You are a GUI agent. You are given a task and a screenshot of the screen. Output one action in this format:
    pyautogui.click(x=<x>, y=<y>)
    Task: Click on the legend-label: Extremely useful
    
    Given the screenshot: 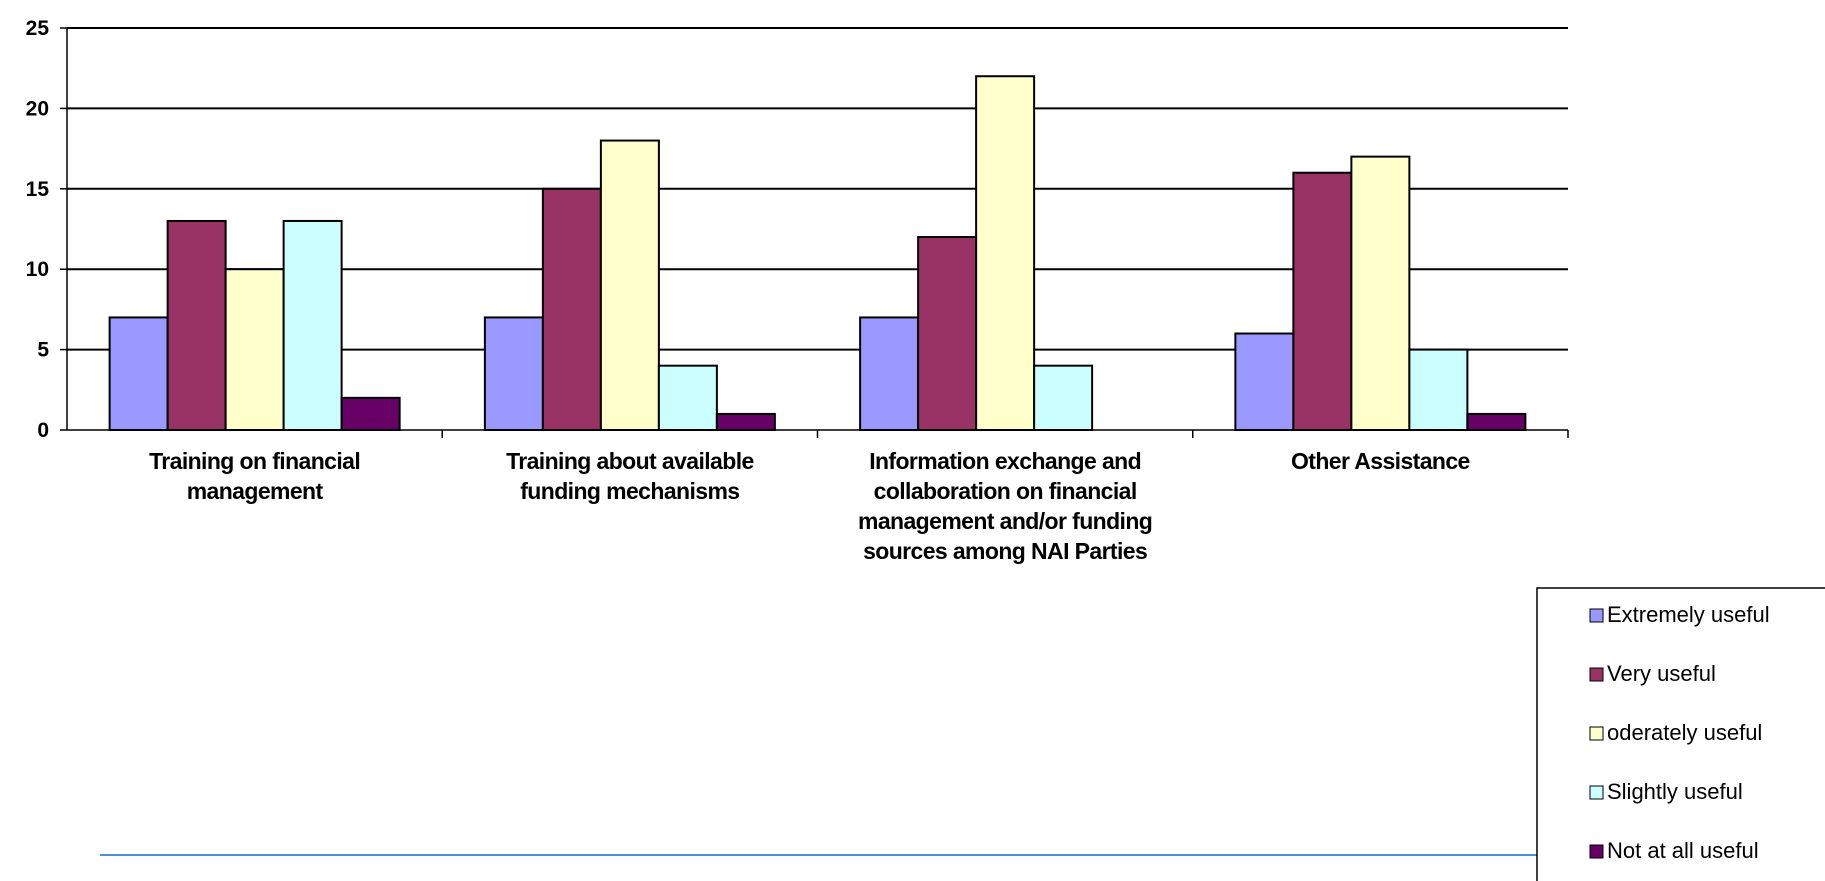 What is the action you would take?
    pyautogui.click(x=1688, y=614)
    